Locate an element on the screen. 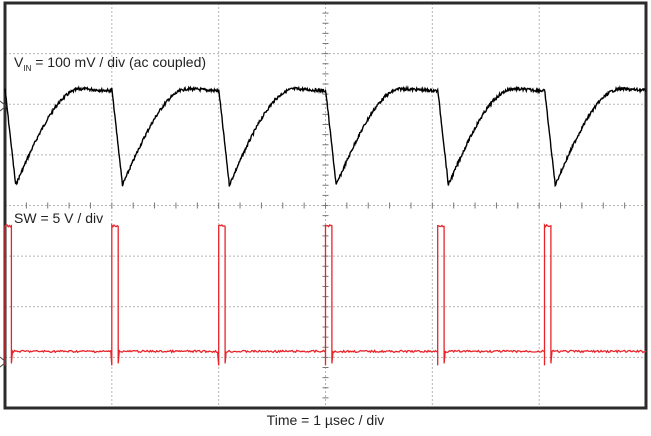 This screenshot has width=651, height=436. vin-label-prefix: V is located at coordinates (19, 62).